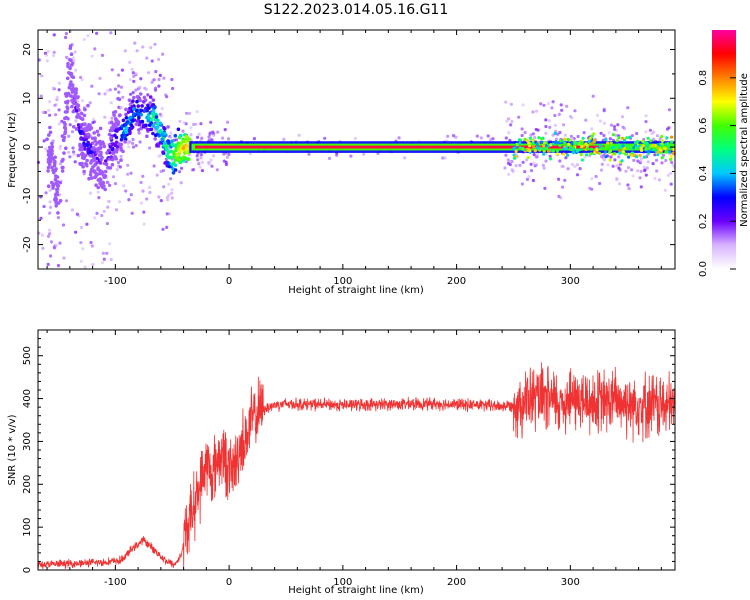 The image size is (750, 600). What do you see at coordinates (356, 590) in the screenshot?
I see `snr-xlabel: Height of straight line (km)` at bounding box center [356, 590].